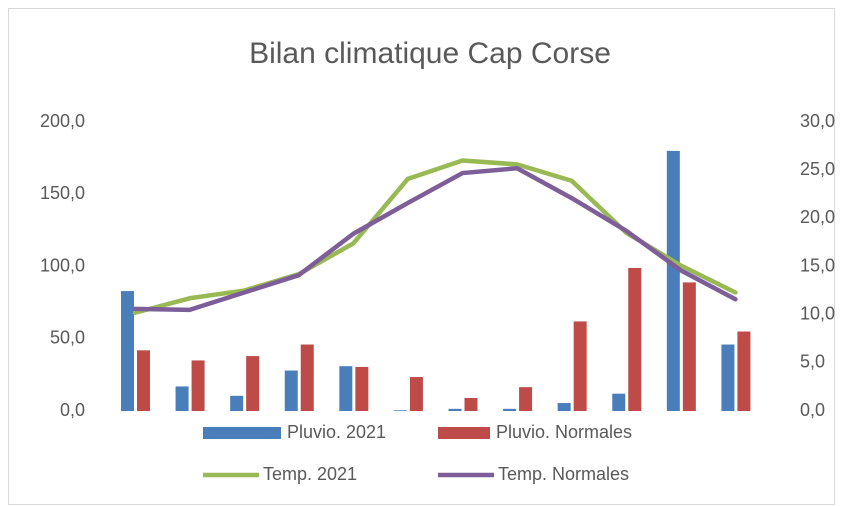 Image resolution: width=843 pixels, height=506 pixels. What do you see at coordinates (812, 362) in the screenshot?
I see `y2-tick-label: 5,0` at bounding box center [812, 362].